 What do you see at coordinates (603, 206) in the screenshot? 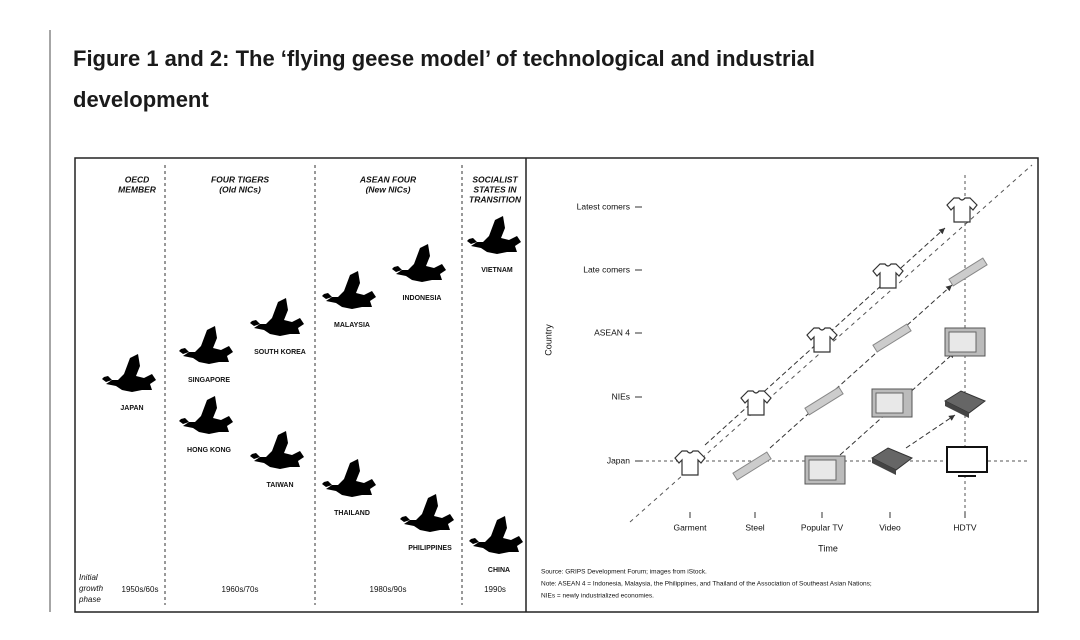
I see `row-label: Latest comers` at bounding box center [603, 206].